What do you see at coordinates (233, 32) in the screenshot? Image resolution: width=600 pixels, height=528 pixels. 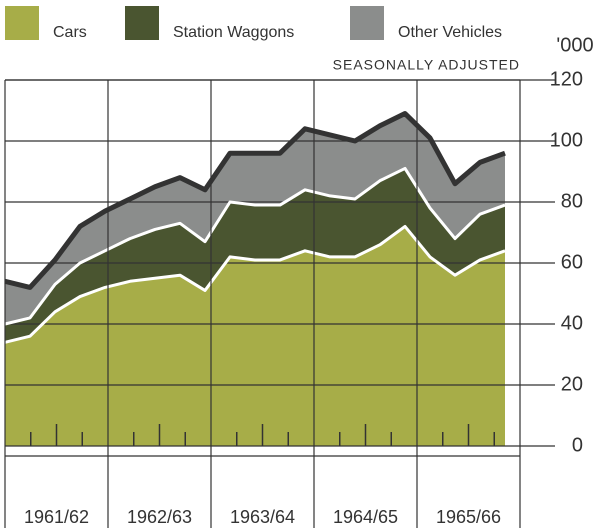 I see `legend-label: Station Waggons` at bounding box center [233, 32].